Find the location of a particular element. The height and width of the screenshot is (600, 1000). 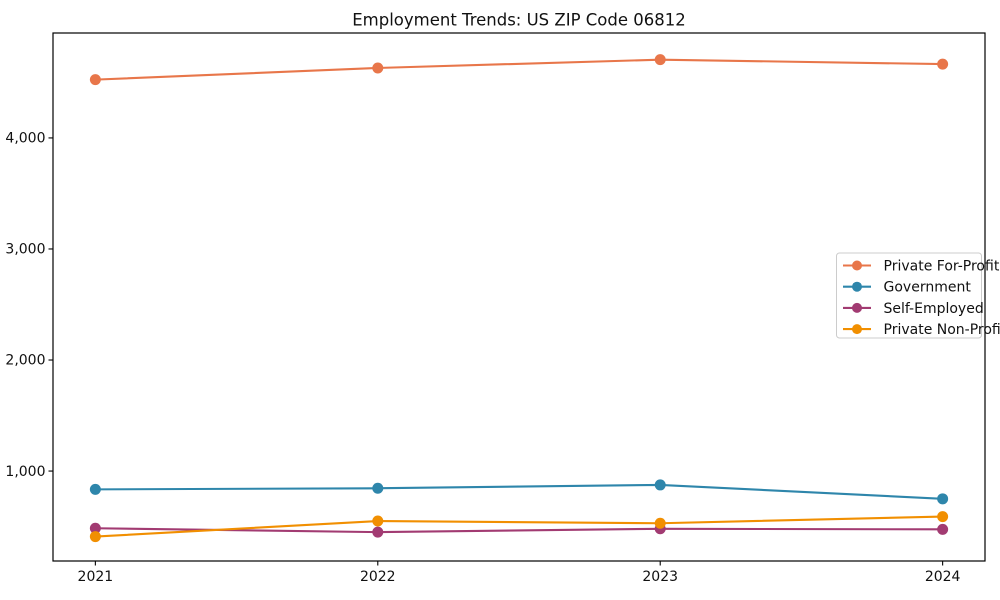

x-tick-label: 2023 is located at coordinates (660, 577).